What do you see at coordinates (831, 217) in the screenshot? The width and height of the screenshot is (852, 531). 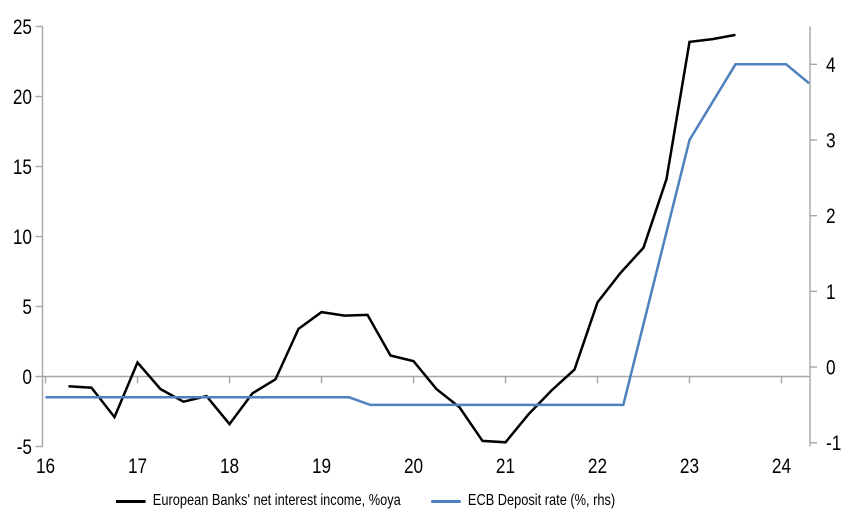 I see `right-axis-tick-label: 2` at bounding box center [831, 217].